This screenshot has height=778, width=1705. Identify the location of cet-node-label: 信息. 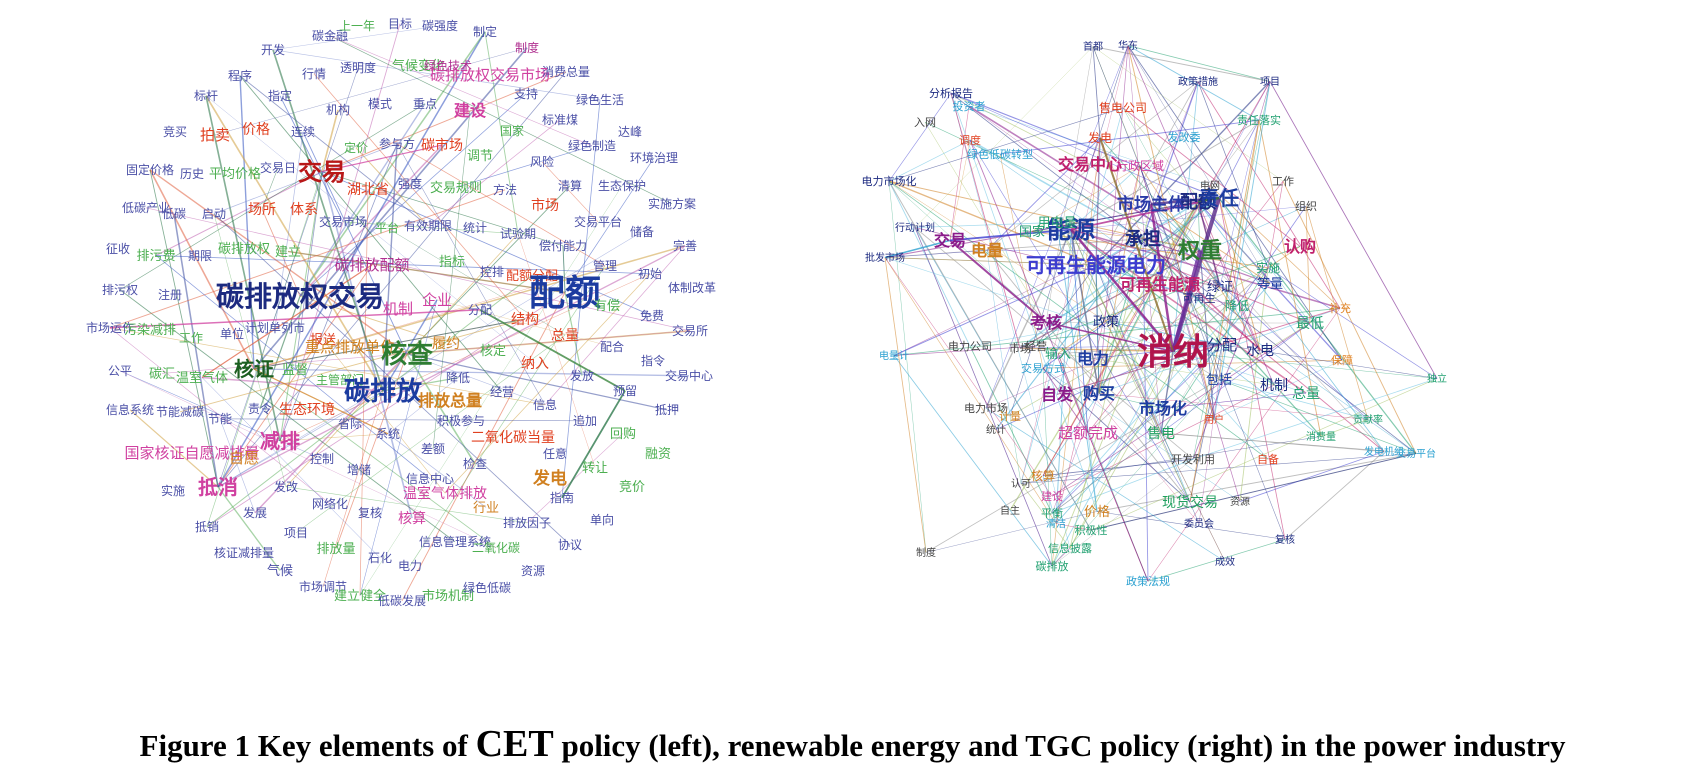
(545, 404).